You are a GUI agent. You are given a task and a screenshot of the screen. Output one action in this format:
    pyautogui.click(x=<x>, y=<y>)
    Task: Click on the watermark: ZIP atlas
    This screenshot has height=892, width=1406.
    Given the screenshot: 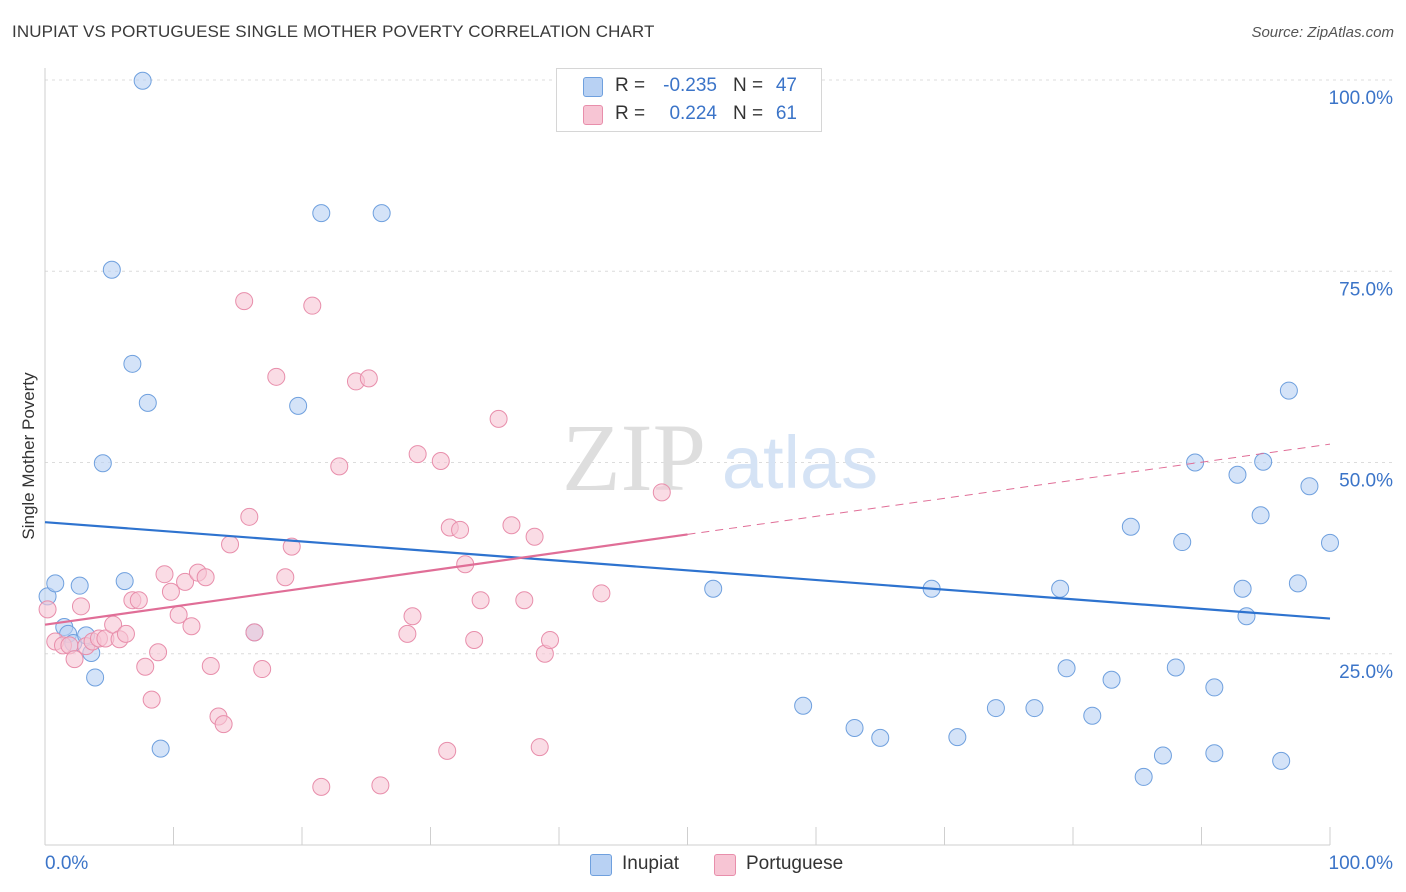 What is the action you would take?
    pyautogui.click(x=720, y=457)
    